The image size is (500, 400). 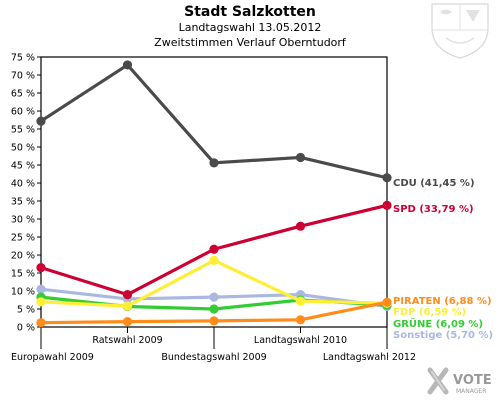 I want to click on votemanager-logo: VOTE MANAGER, so click(x=459, y=381).